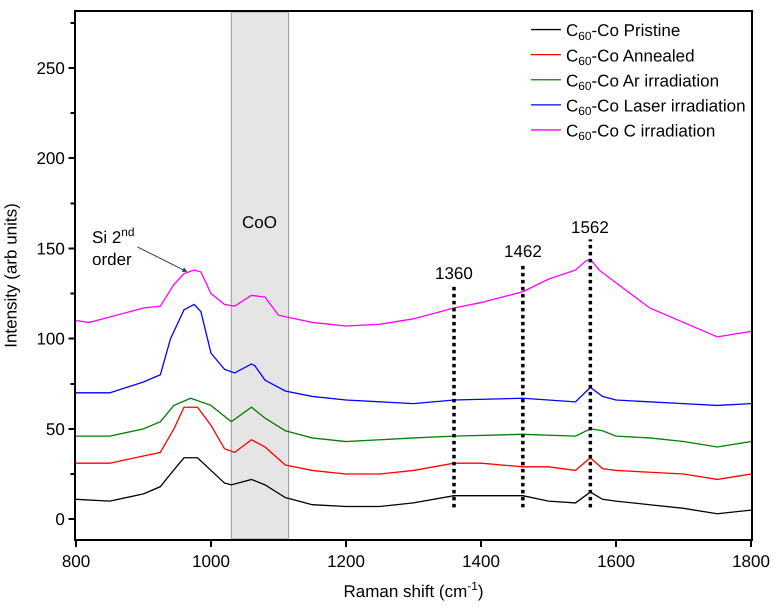 This screenshot has width=781, height=608. I want to click on annotation: 1360, so click(454, 273).